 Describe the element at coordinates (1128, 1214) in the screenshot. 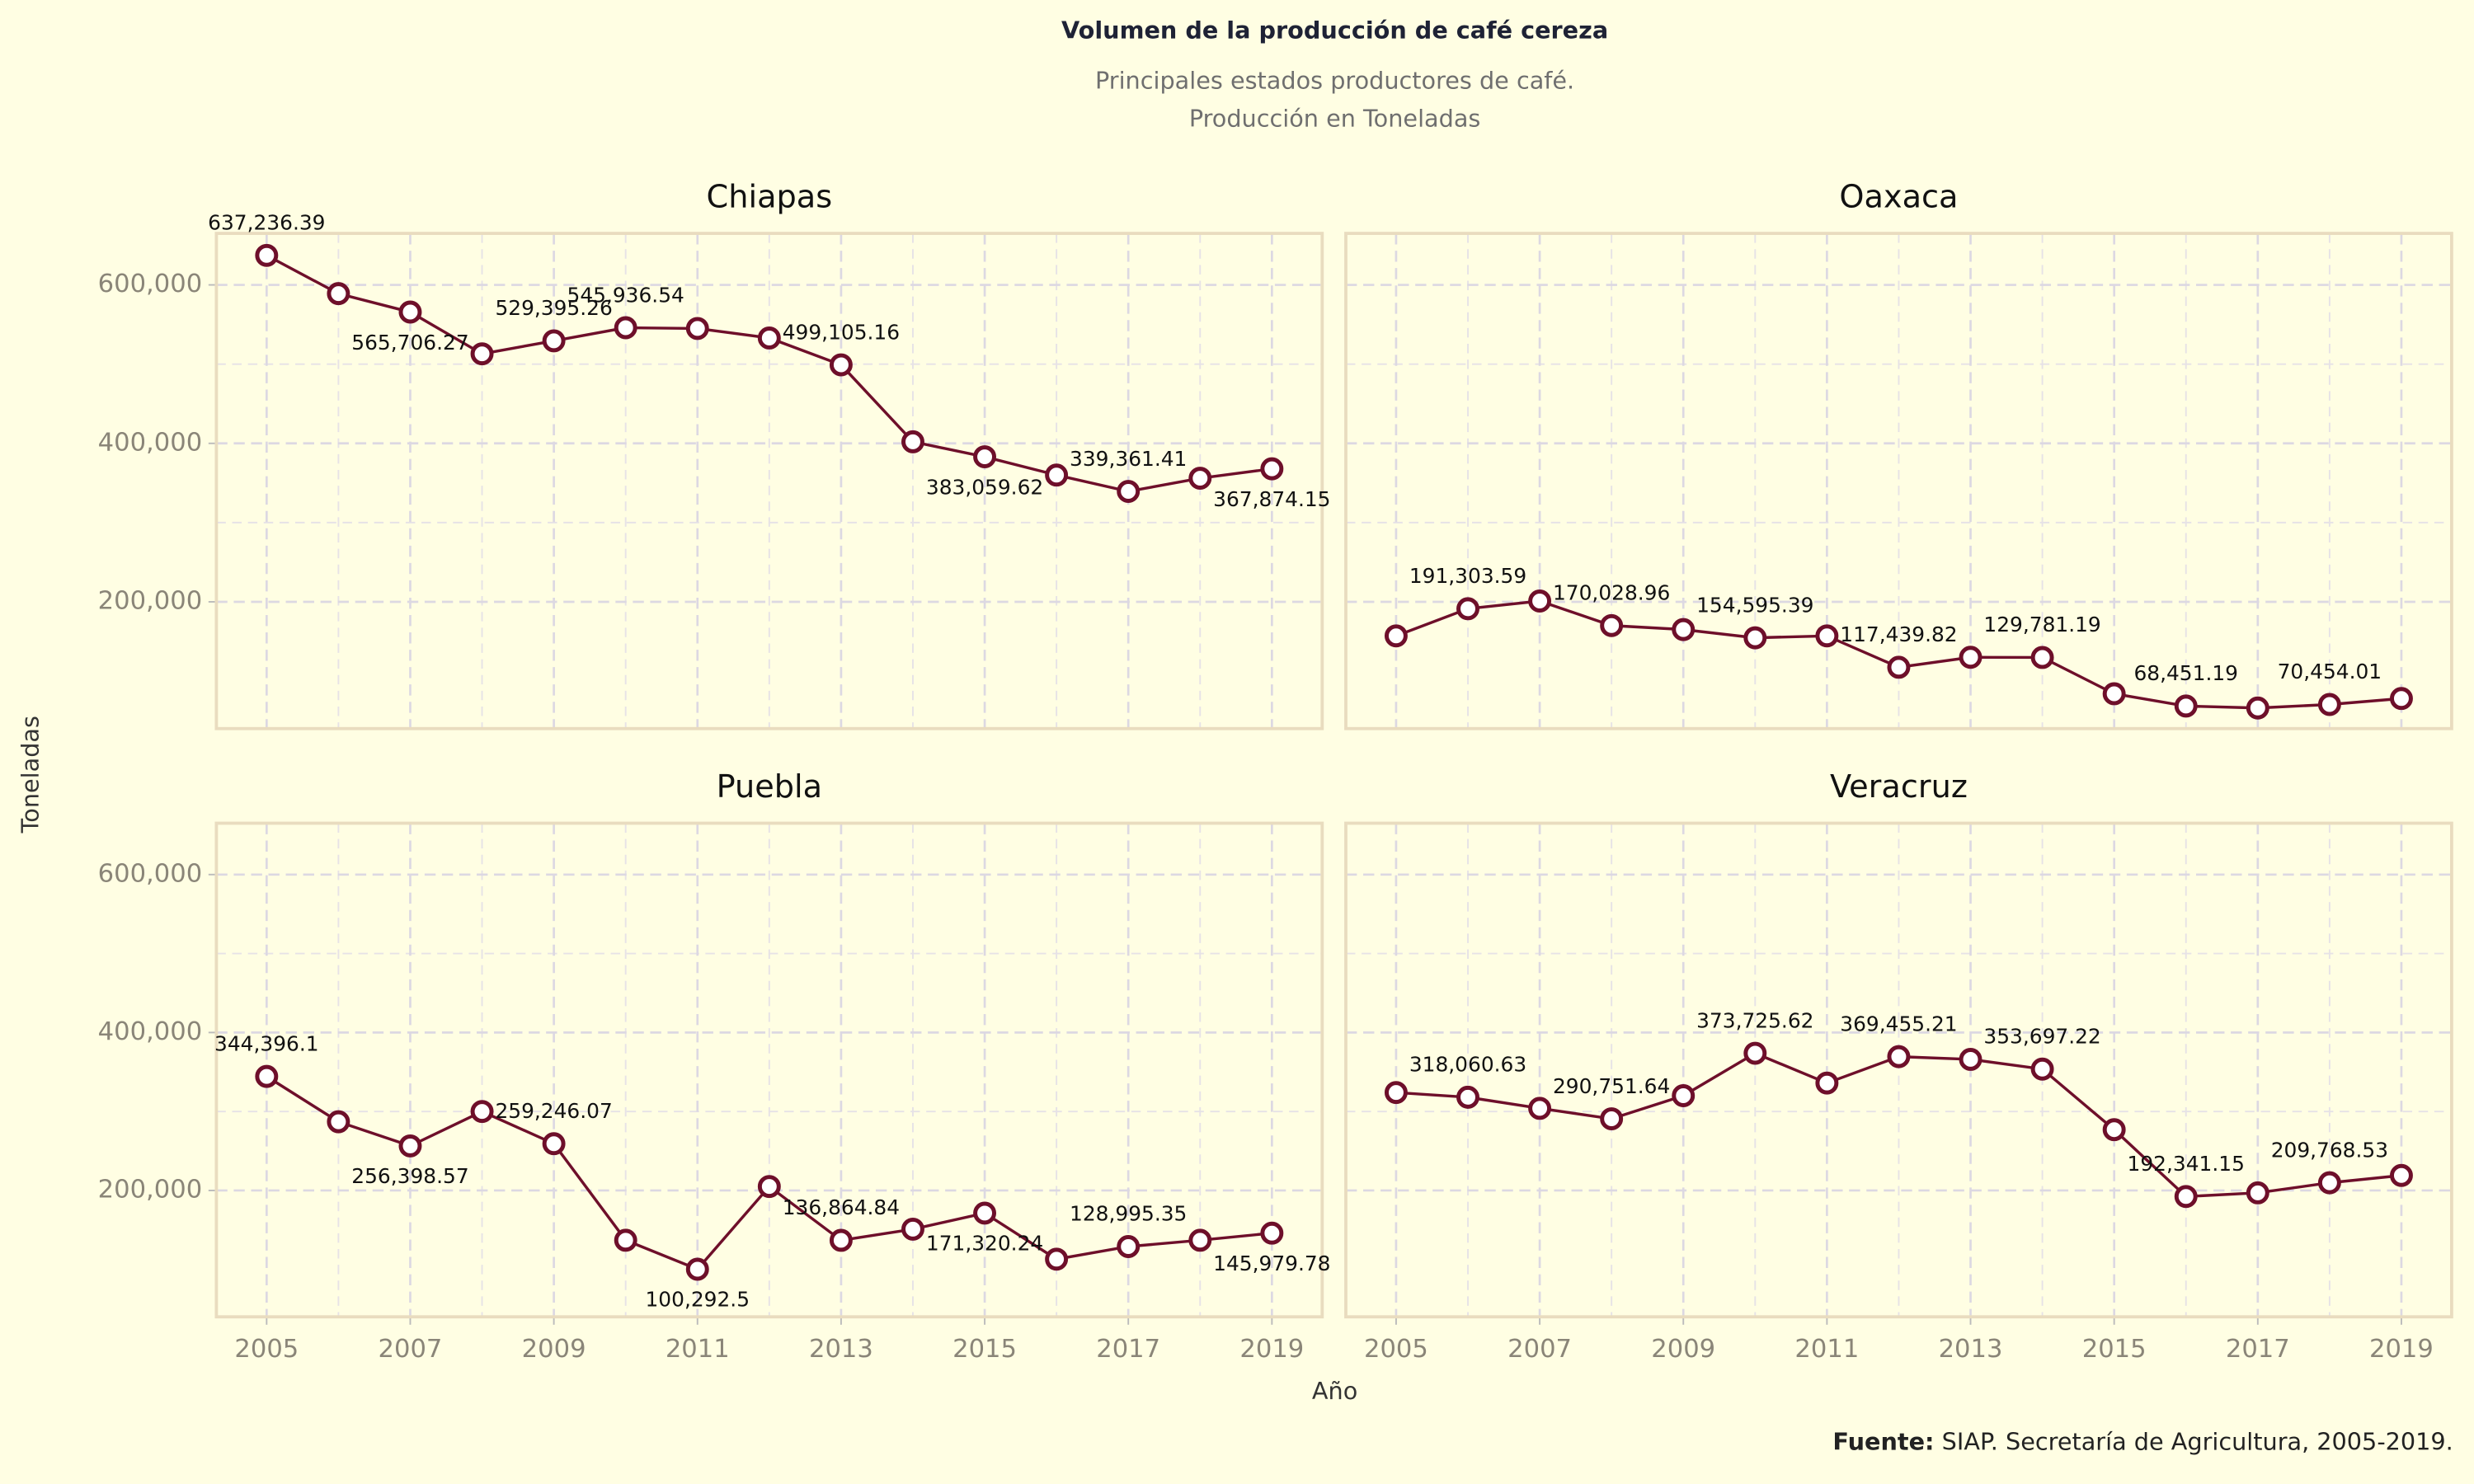

I see `data-label: 128,995.35` at that location.